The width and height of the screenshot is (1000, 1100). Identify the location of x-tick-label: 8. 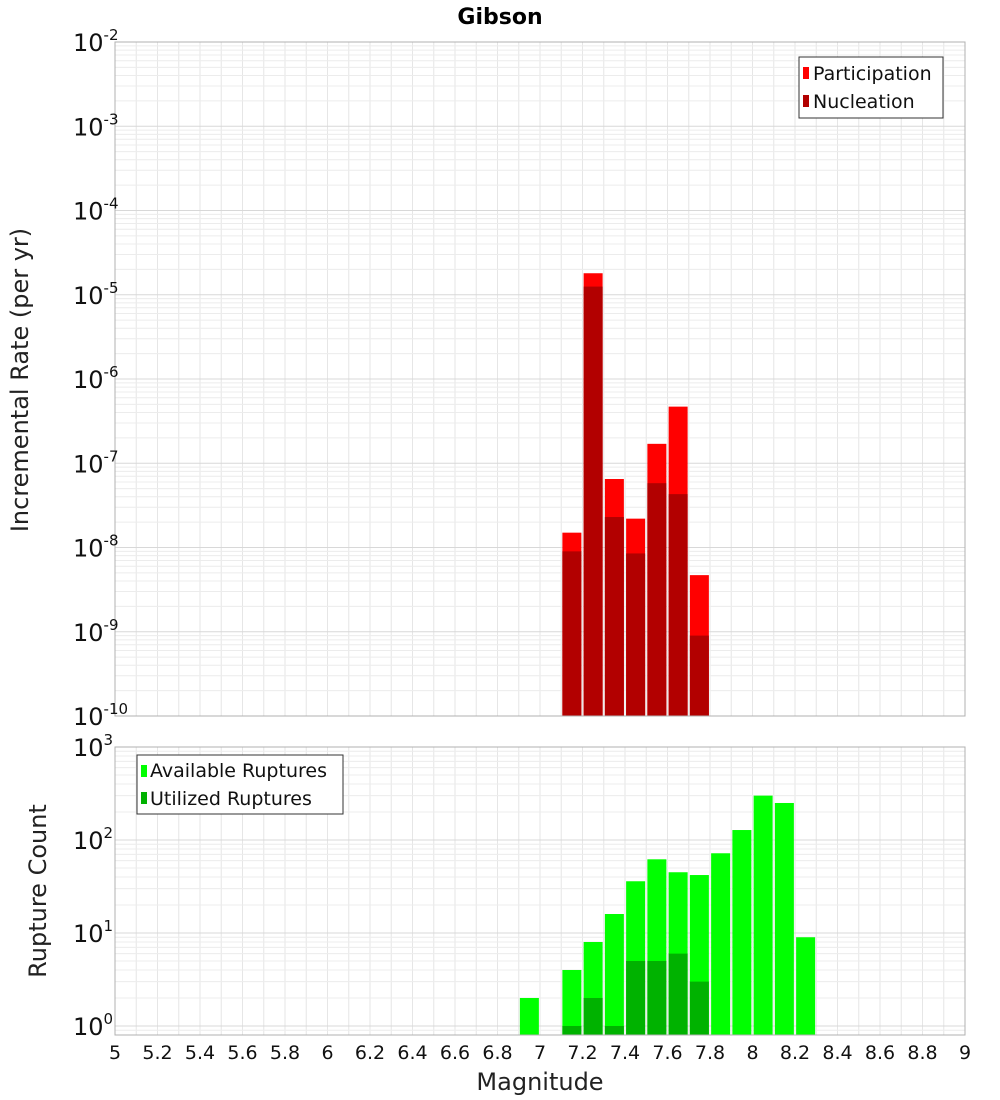
(752, 1053).